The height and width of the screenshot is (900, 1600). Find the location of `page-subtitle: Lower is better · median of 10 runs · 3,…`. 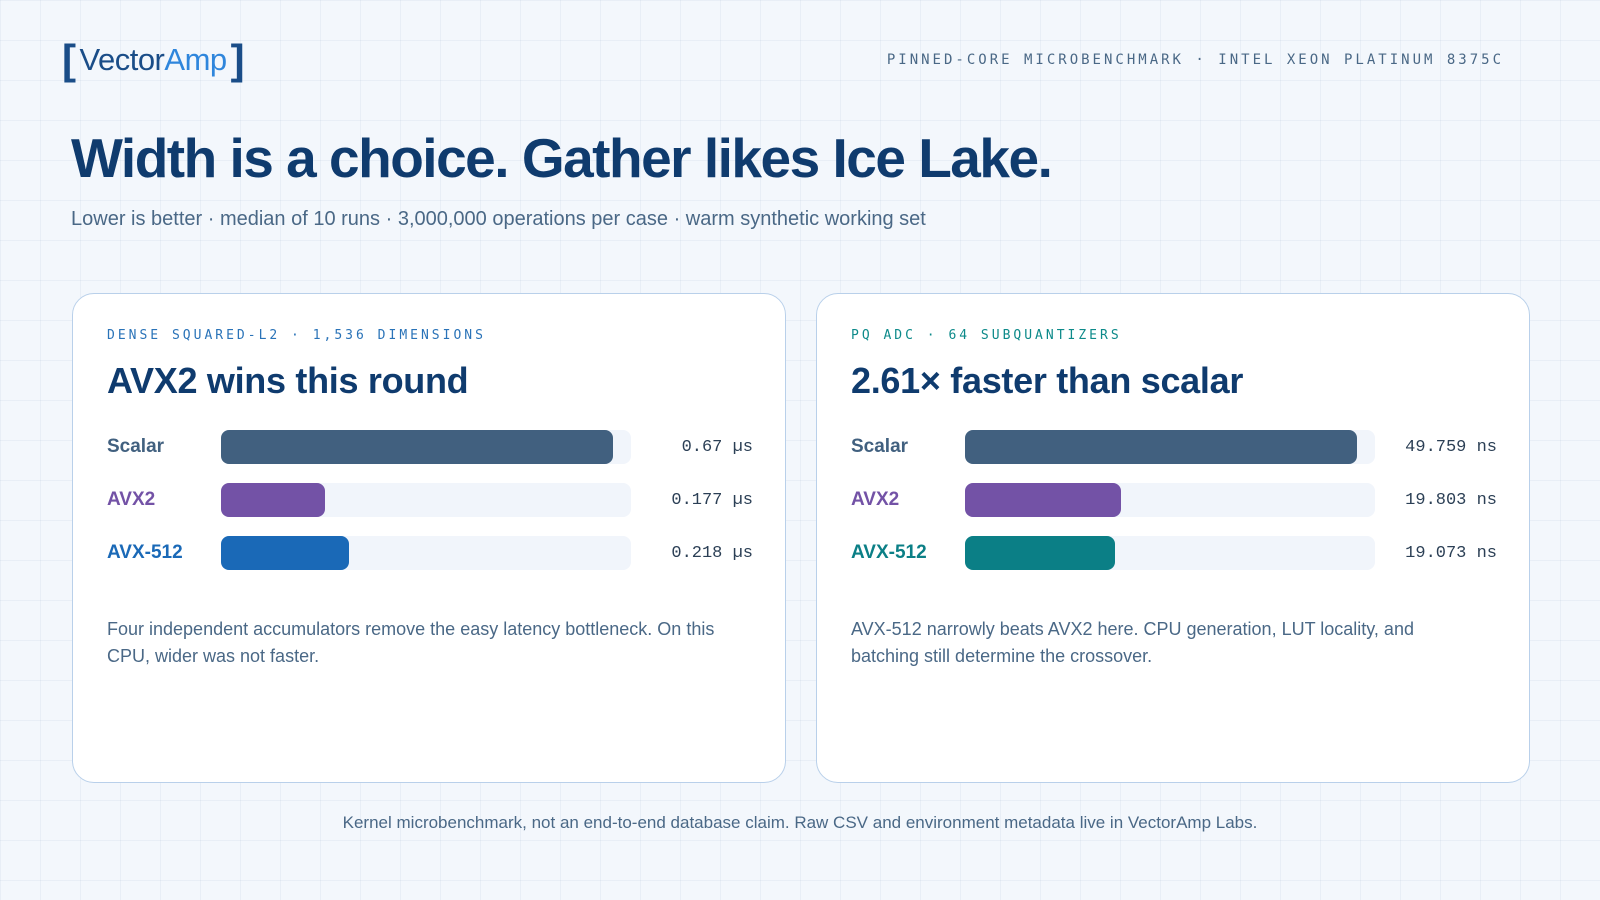

page-subtitle: Lower is better · median of 10 runs · 3,… is located at coordinates (498, 219).